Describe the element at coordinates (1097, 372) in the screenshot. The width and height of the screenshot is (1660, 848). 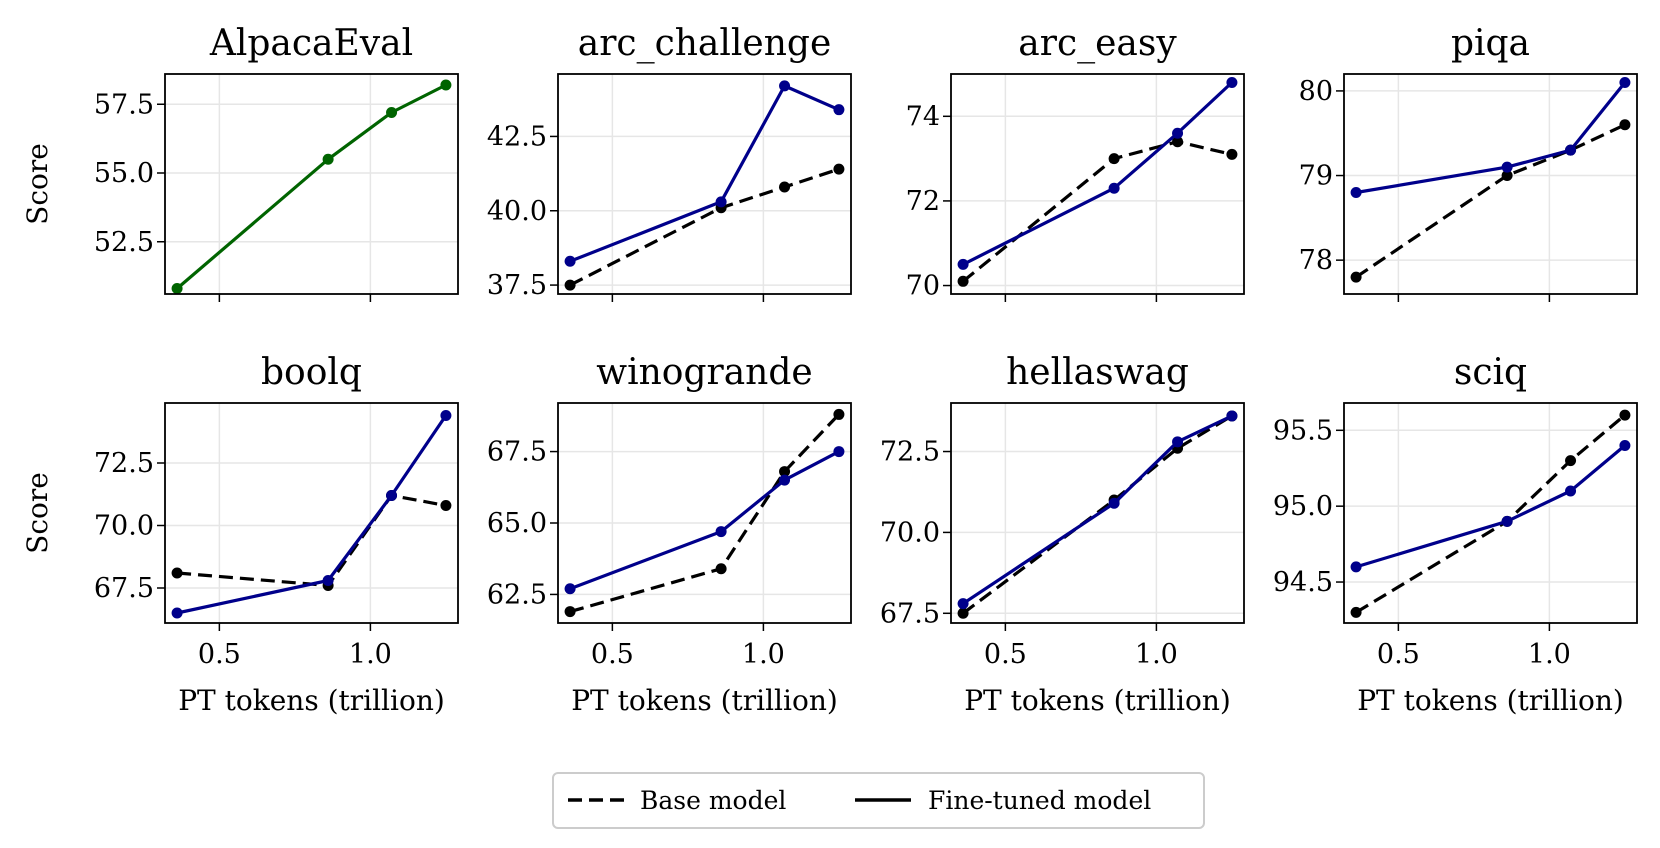
I see `subplot-title: hellaswag` at that location.